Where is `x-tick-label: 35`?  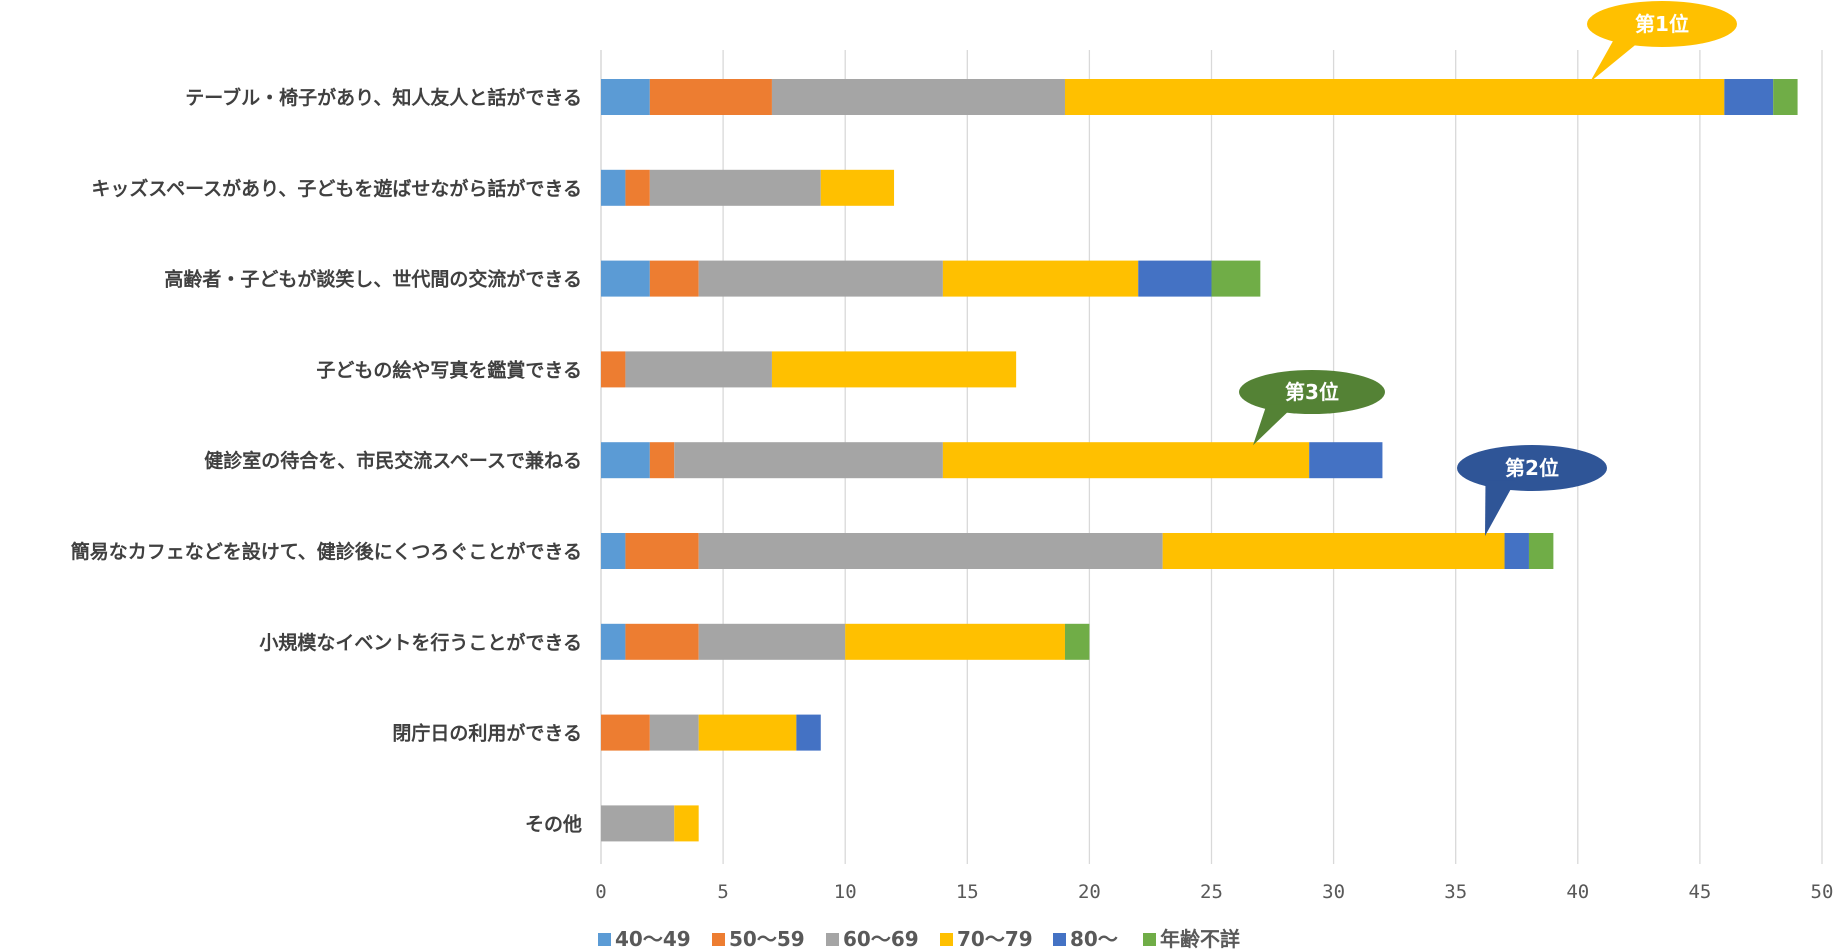 x-tick-label: 35 is located at coordinates (1455, 892).